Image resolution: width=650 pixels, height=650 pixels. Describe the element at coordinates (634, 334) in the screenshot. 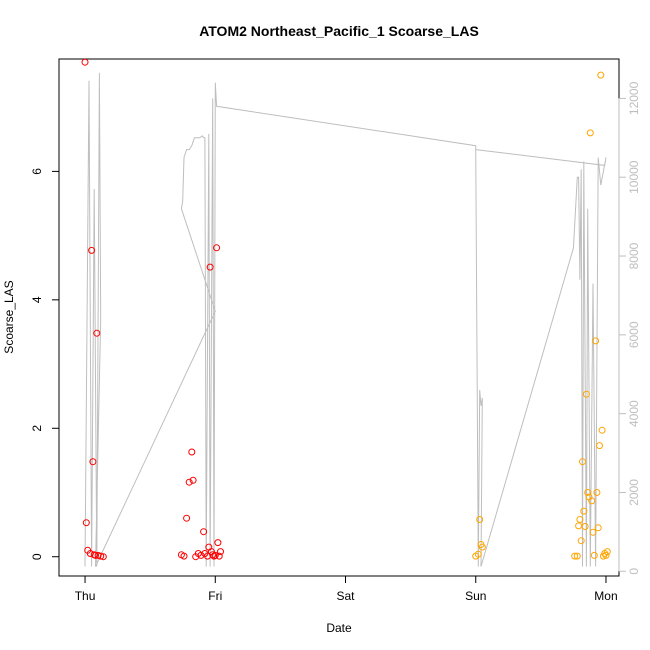

I see `y2-tick-label: 6000` at that location.